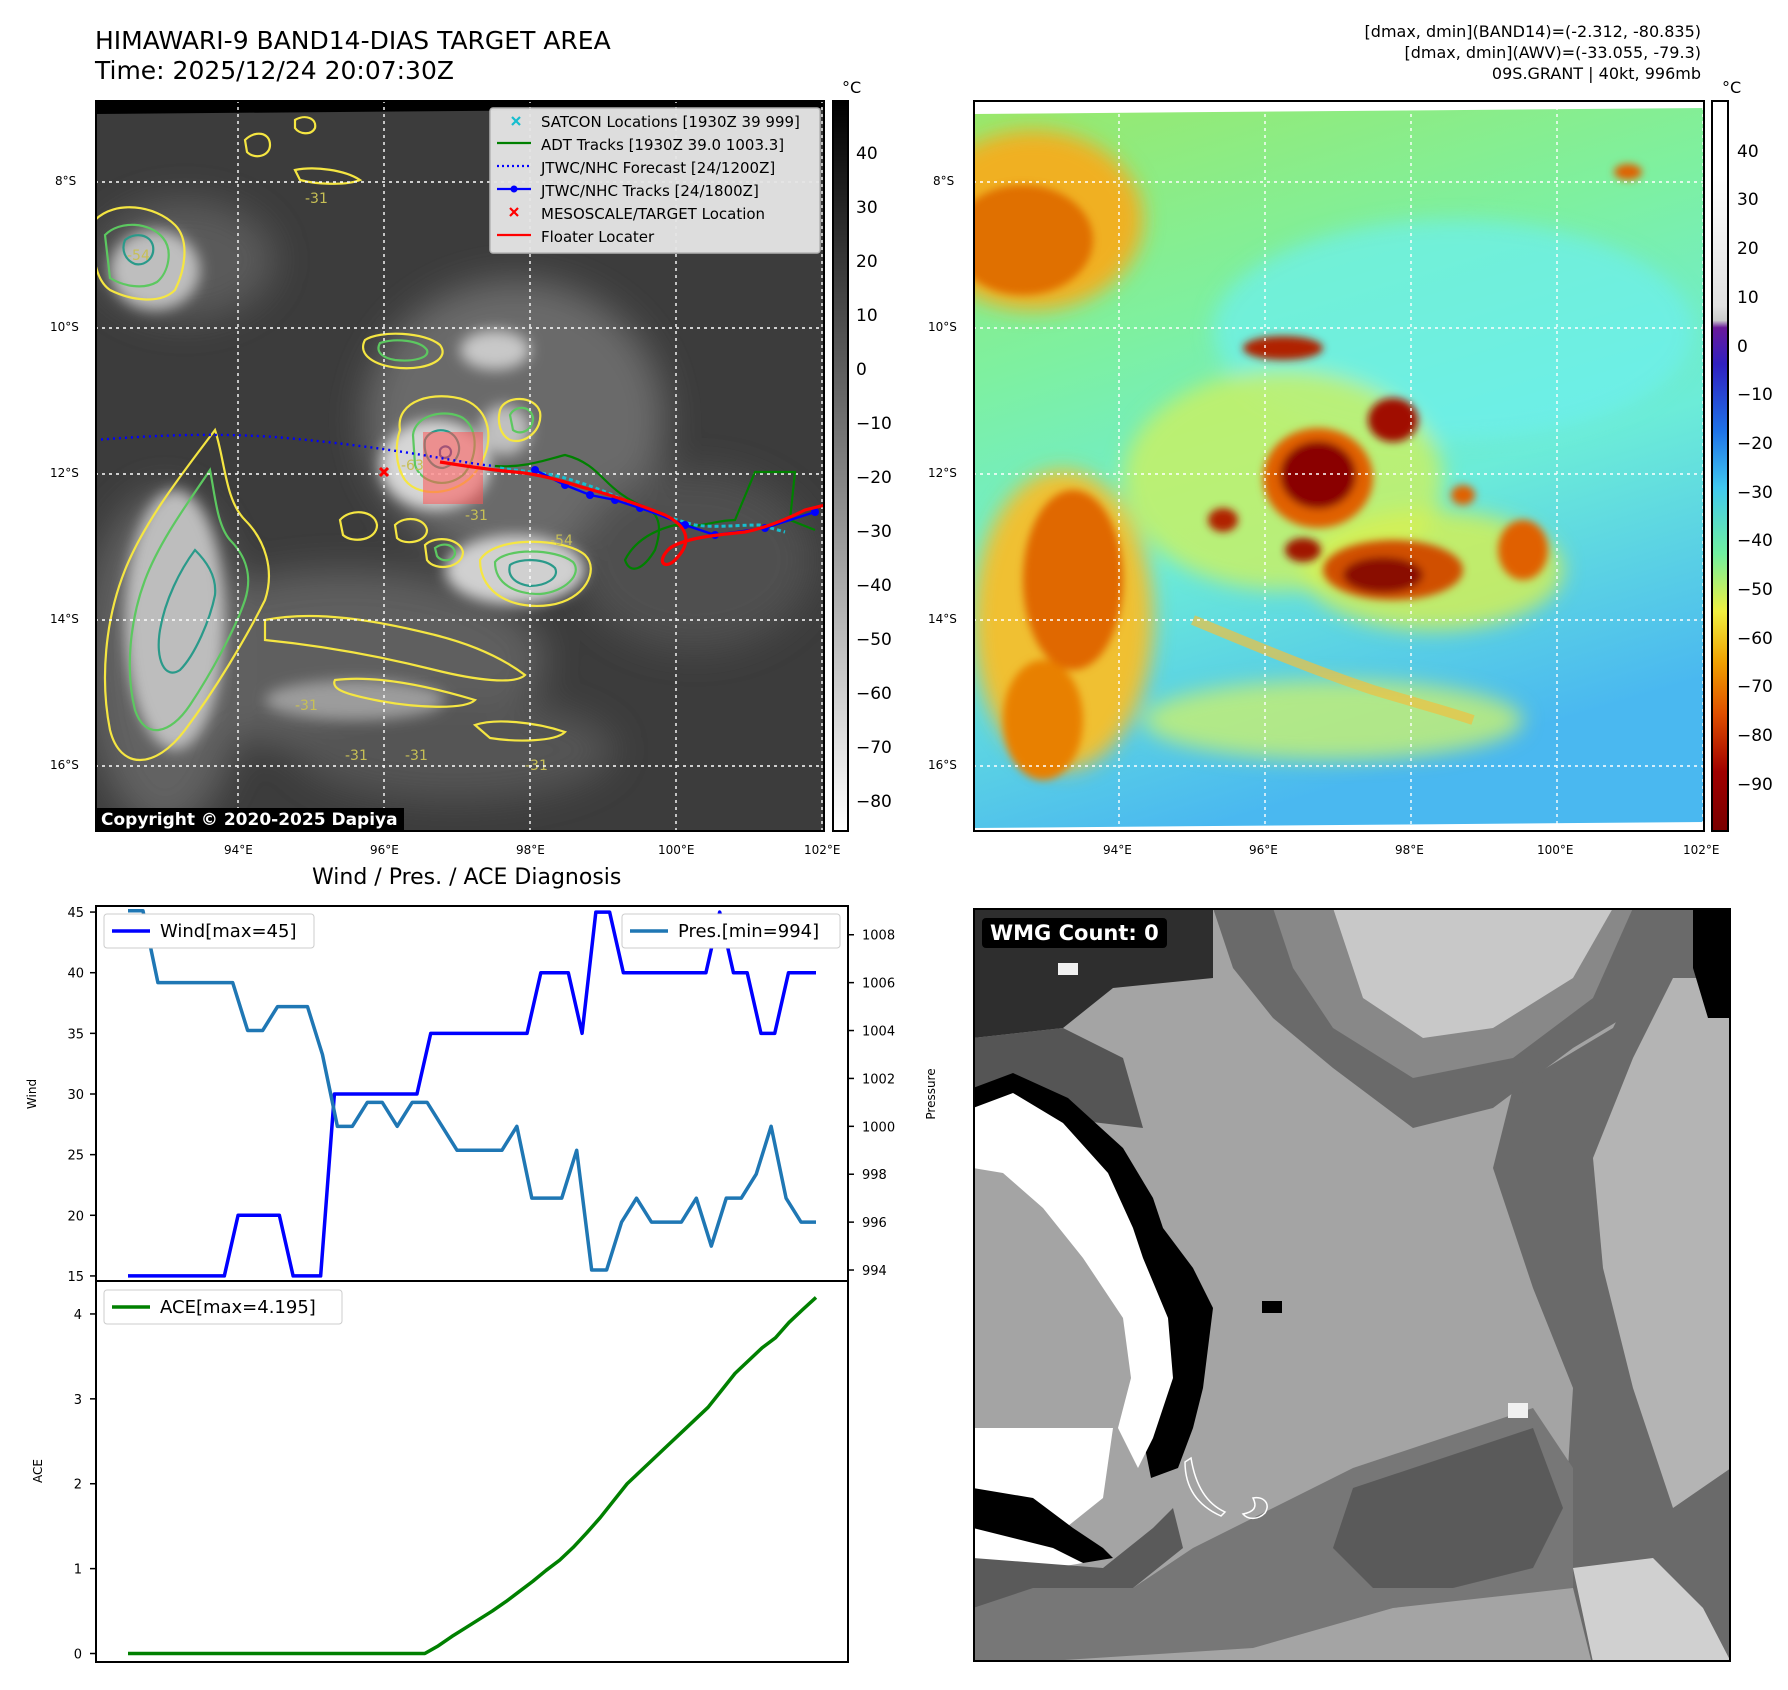  Describe the element at coordinates (874, 1271) in the screenshot. I see `y2-tick-label: 994` at that location.